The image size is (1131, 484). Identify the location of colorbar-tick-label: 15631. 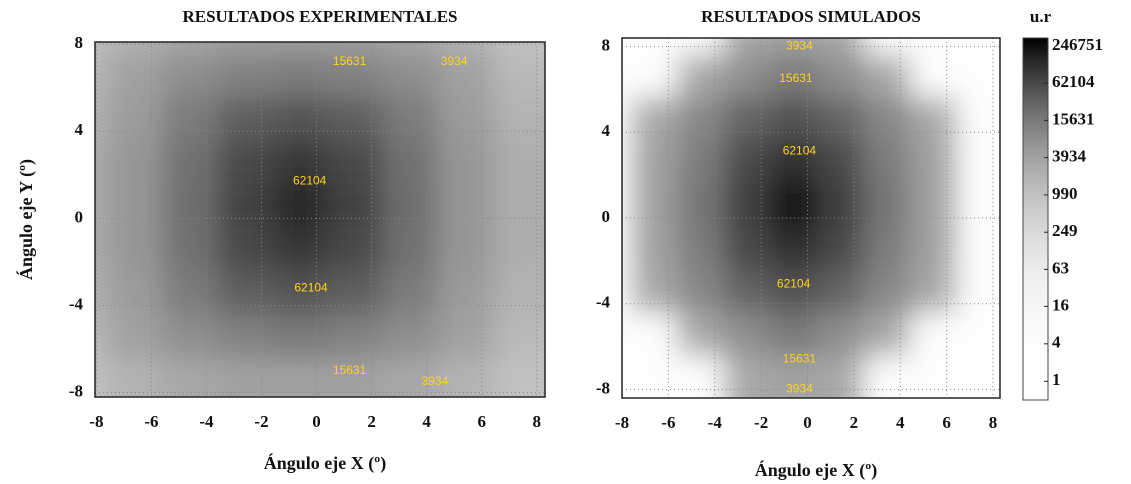
(1073, 118).